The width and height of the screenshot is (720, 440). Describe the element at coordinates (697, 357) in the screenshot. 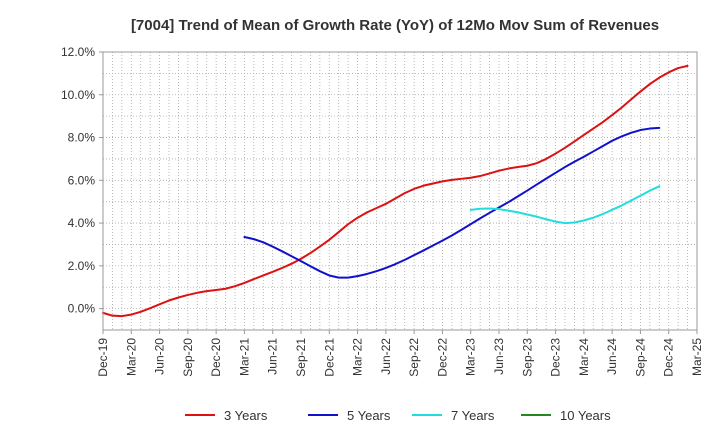

I see `x-tick-label: Mar-25` at that location.